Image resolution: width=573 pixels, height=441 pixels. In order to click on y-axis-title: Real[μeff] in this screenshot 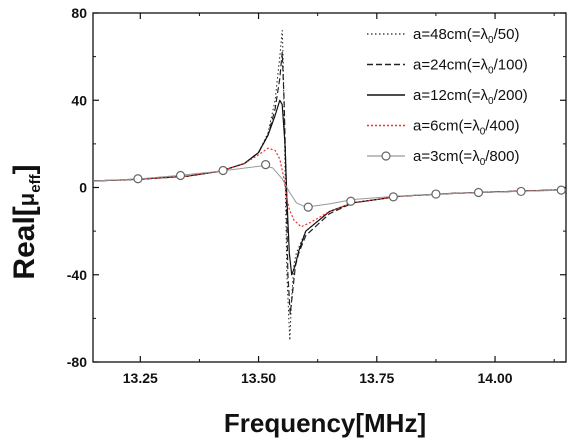, I will do `click(26, 221)`.